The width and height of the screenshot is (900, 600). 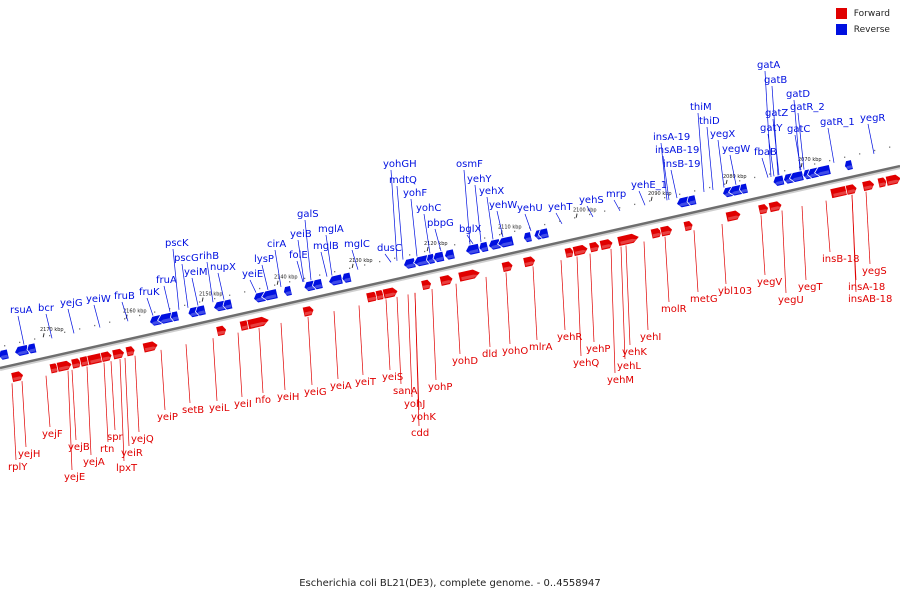 I want to click on gene-label-ybl103: ybl103, so click(x=735, y=291).